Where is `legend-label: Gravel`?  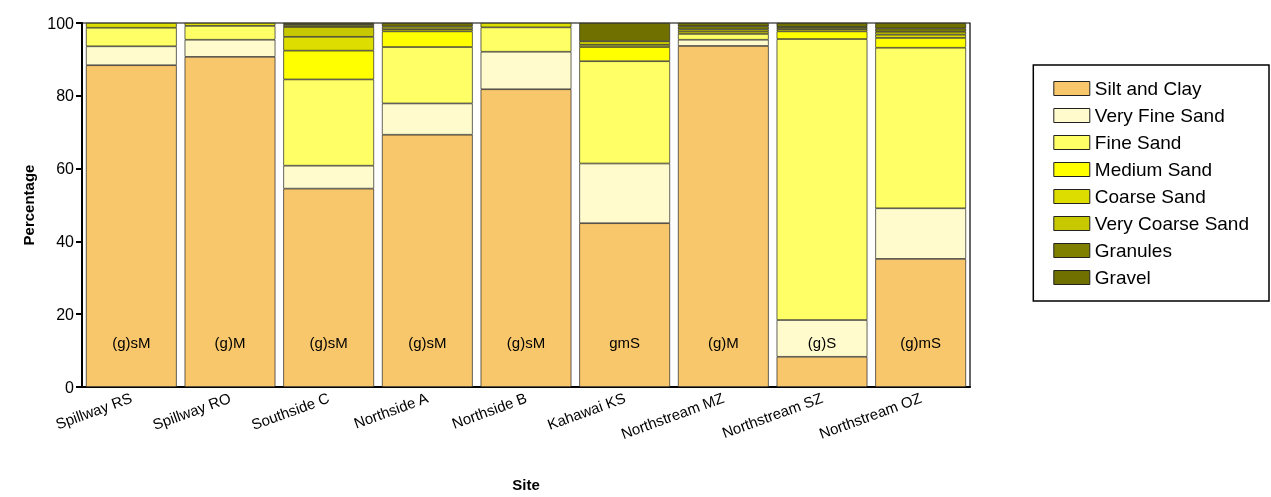 legend-label: Gravel is located at coordinates (1122, 277).